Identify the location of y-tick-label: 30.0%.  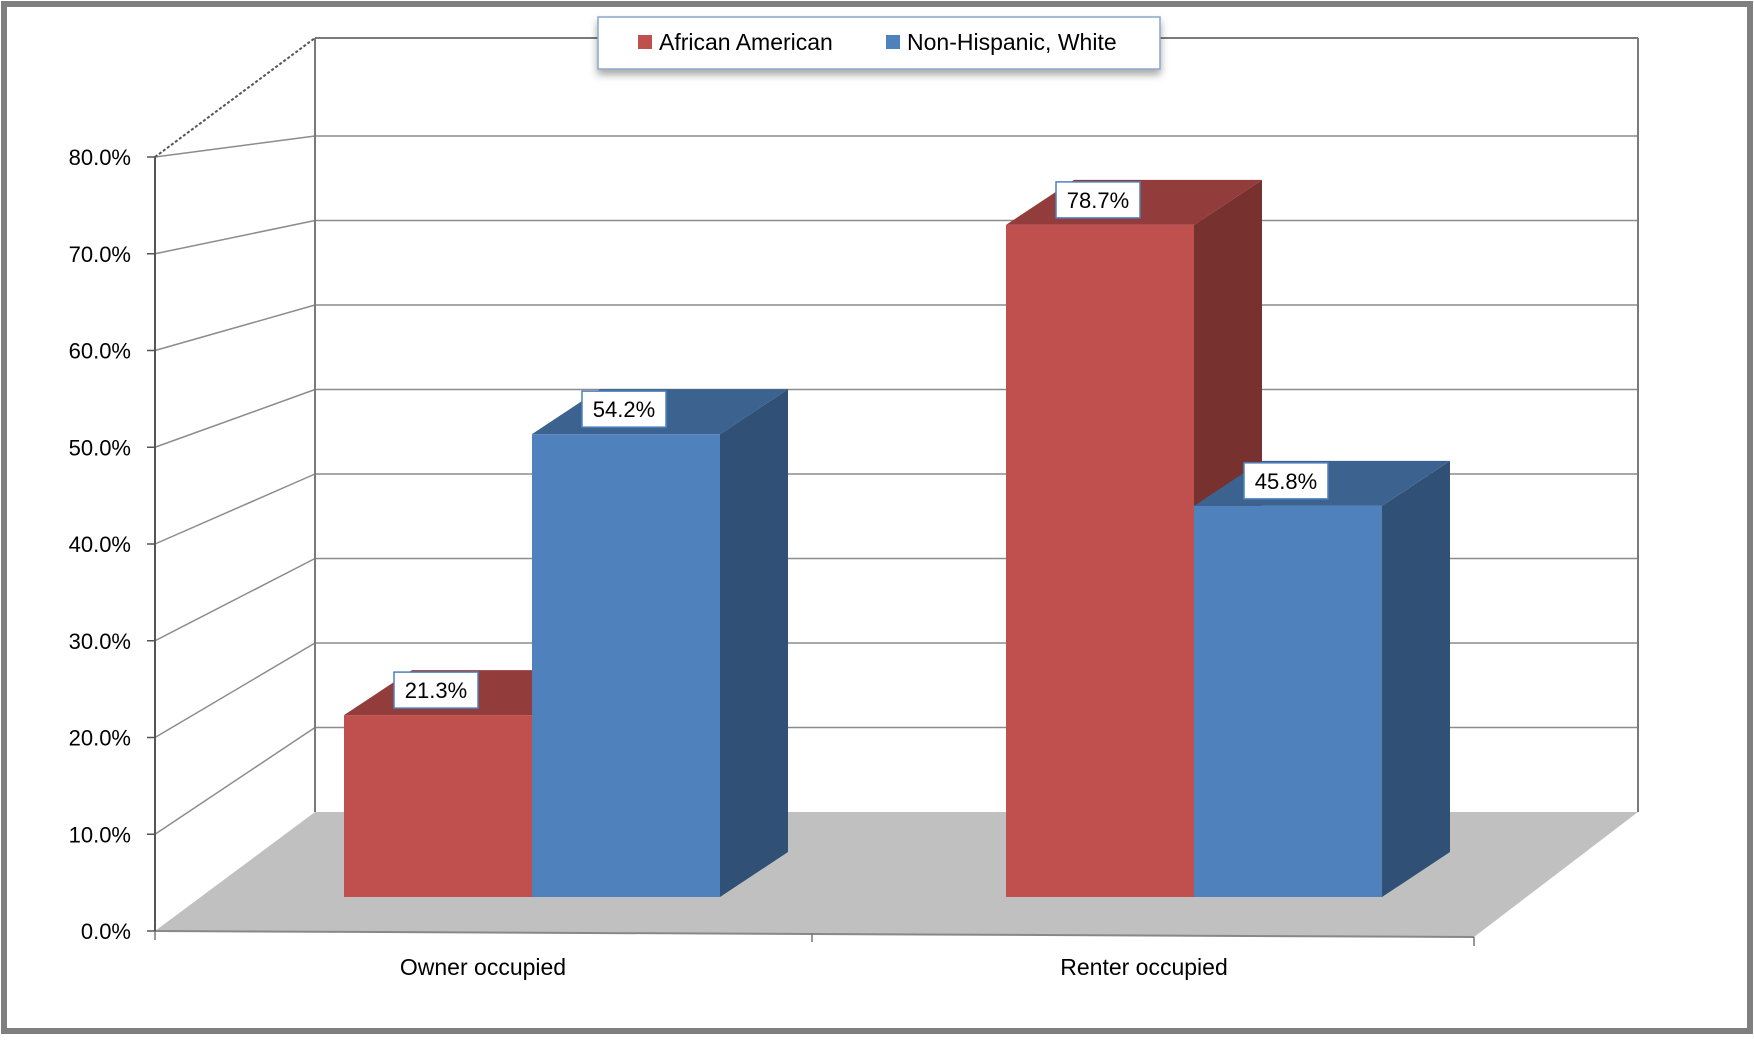
(100, 641).